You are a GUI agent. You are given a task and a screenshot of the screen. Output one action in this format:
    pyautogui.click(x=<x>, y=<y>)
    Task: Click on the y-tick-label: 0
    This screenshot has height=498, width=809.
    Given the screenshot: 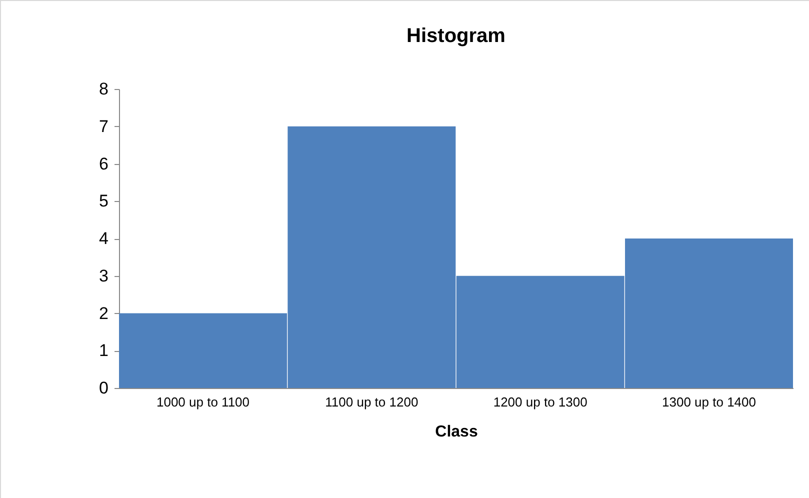 What is the action you would take?
    pyautogui.click(x=103, y=388)
    